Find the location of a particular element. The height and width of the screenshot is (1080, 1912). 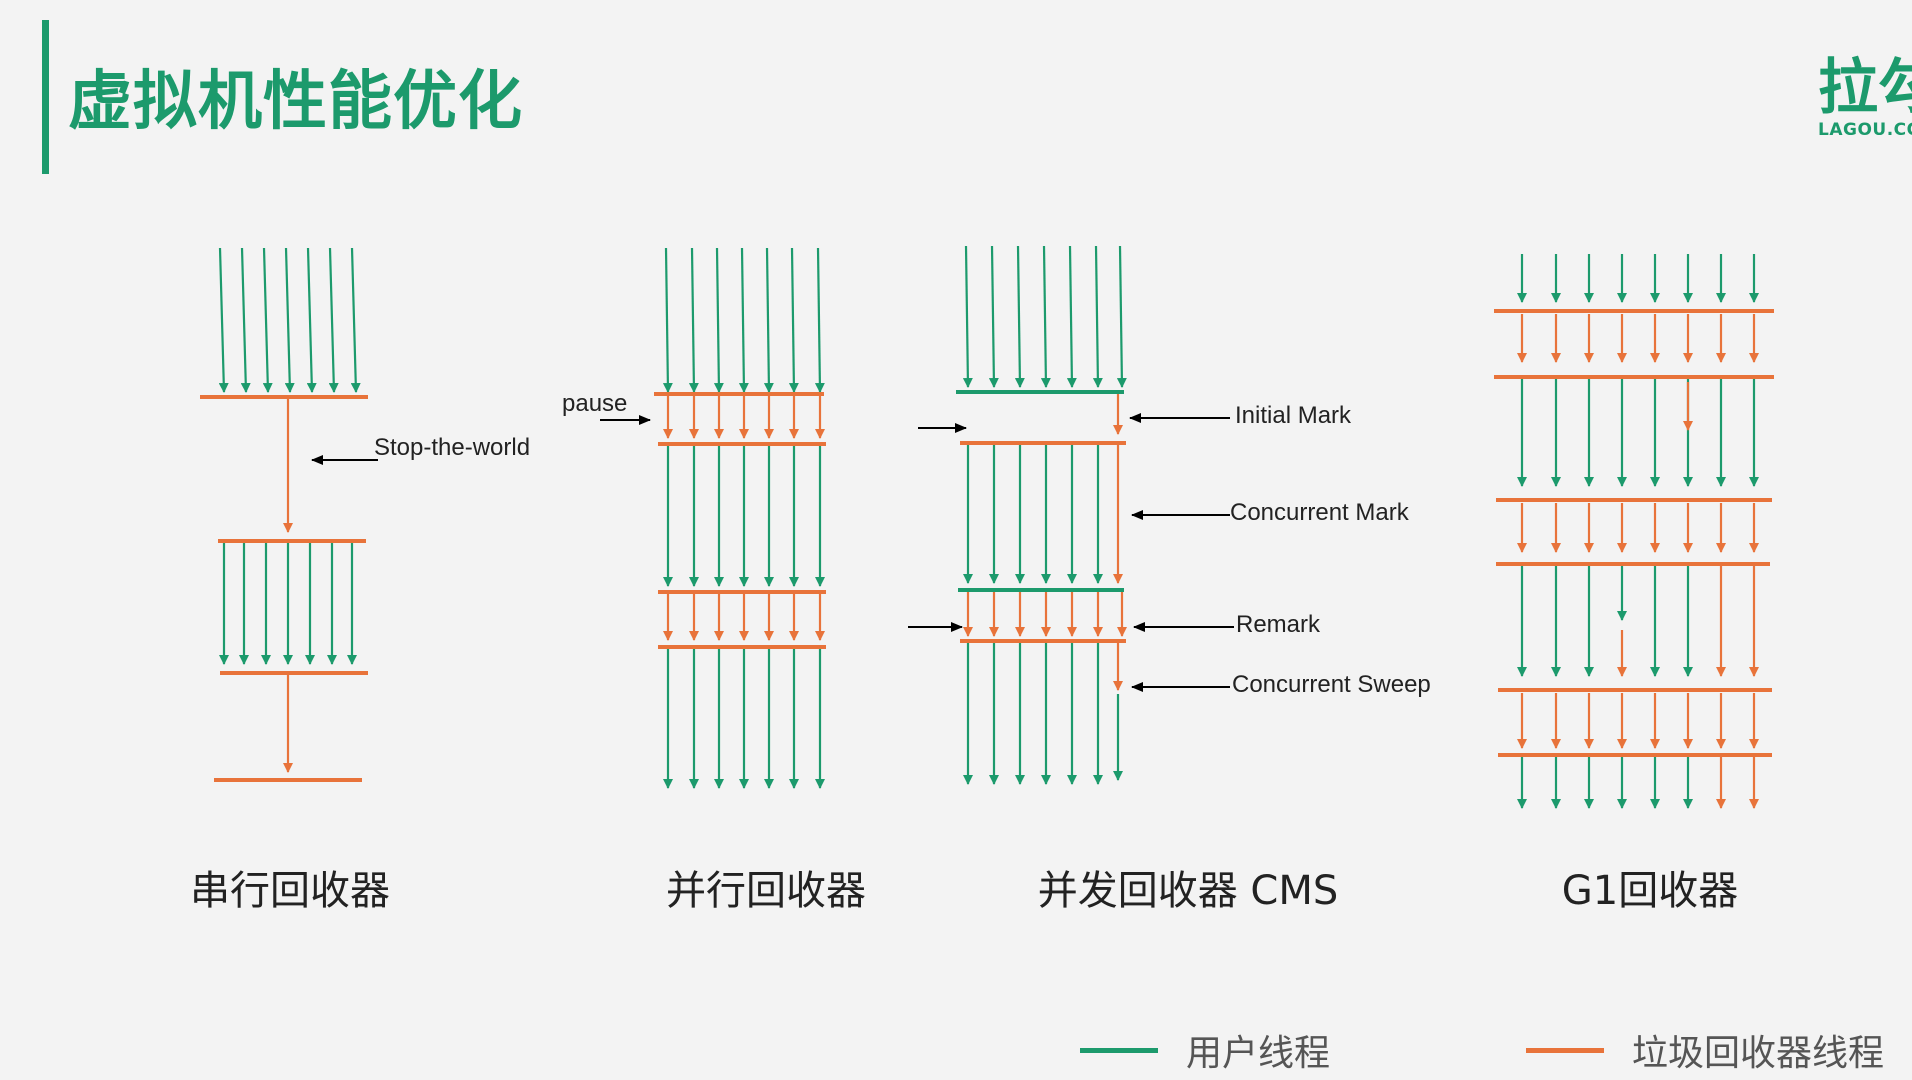

serial-collector-name: 串行回收器 is located at coordinates (290, 891).